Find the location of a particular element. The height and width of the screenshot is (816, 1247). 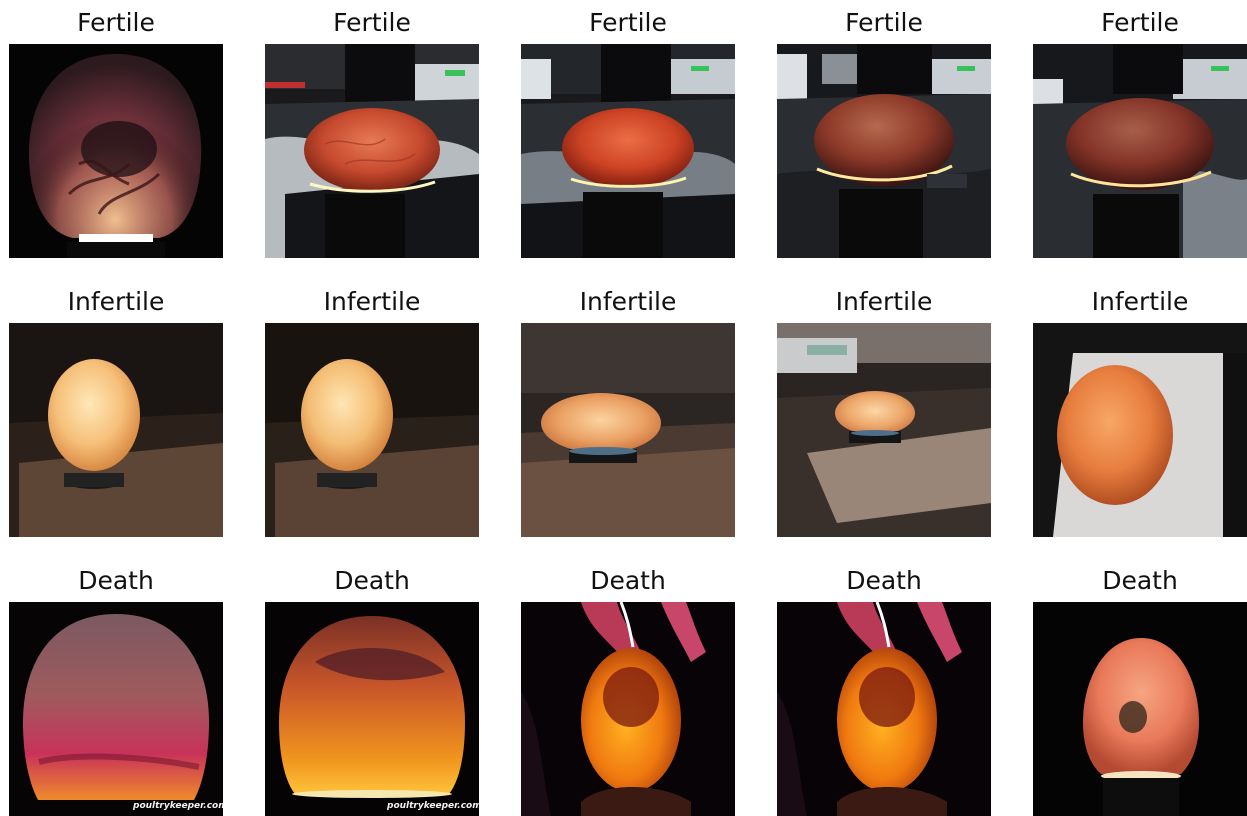

fertile-veined-egg-image is located at coordinates (116, 151).